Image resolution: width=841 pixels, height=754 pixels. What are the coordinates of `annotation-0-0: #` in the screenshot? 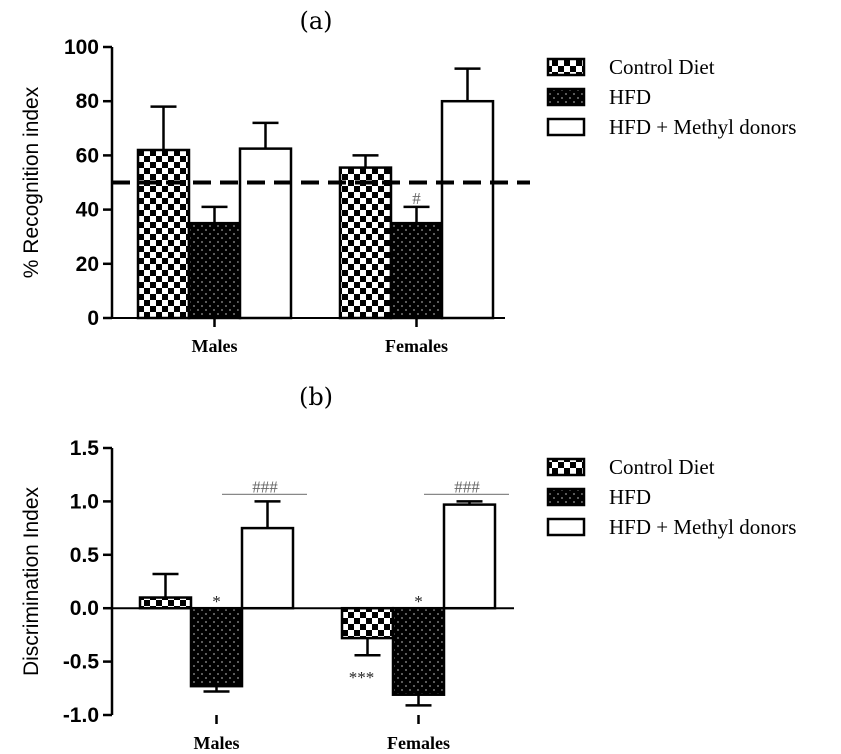 It's located at (416, 198).